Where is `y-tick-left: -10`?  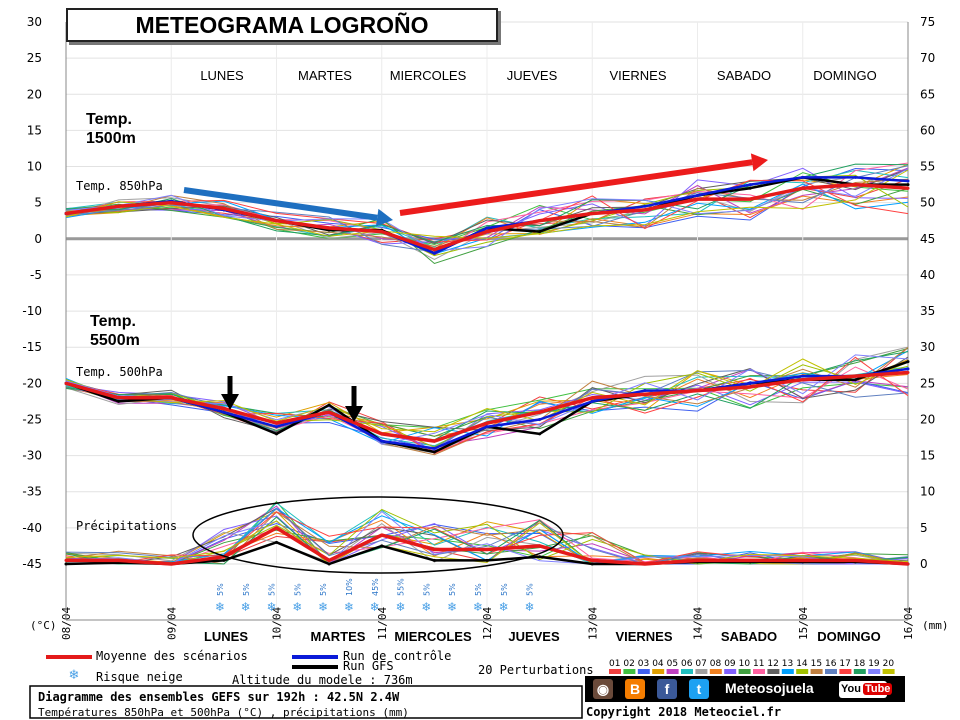 y-tick-left: -10 is located at coordinates (32, 311).